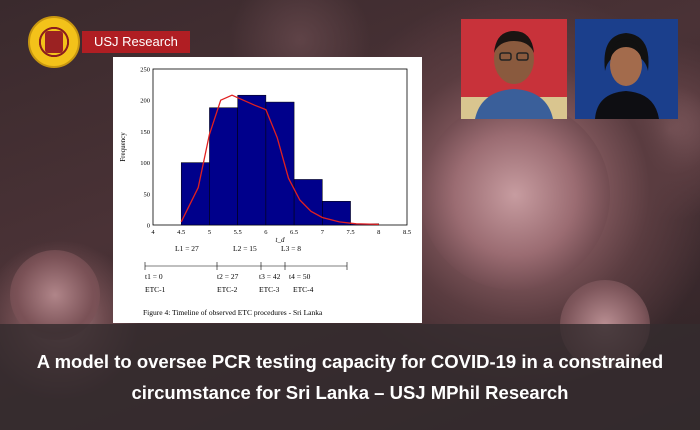 The height and width of the screenshot is (430, 700). I want to click on category-tag: USJ Research, so click(136, 42).